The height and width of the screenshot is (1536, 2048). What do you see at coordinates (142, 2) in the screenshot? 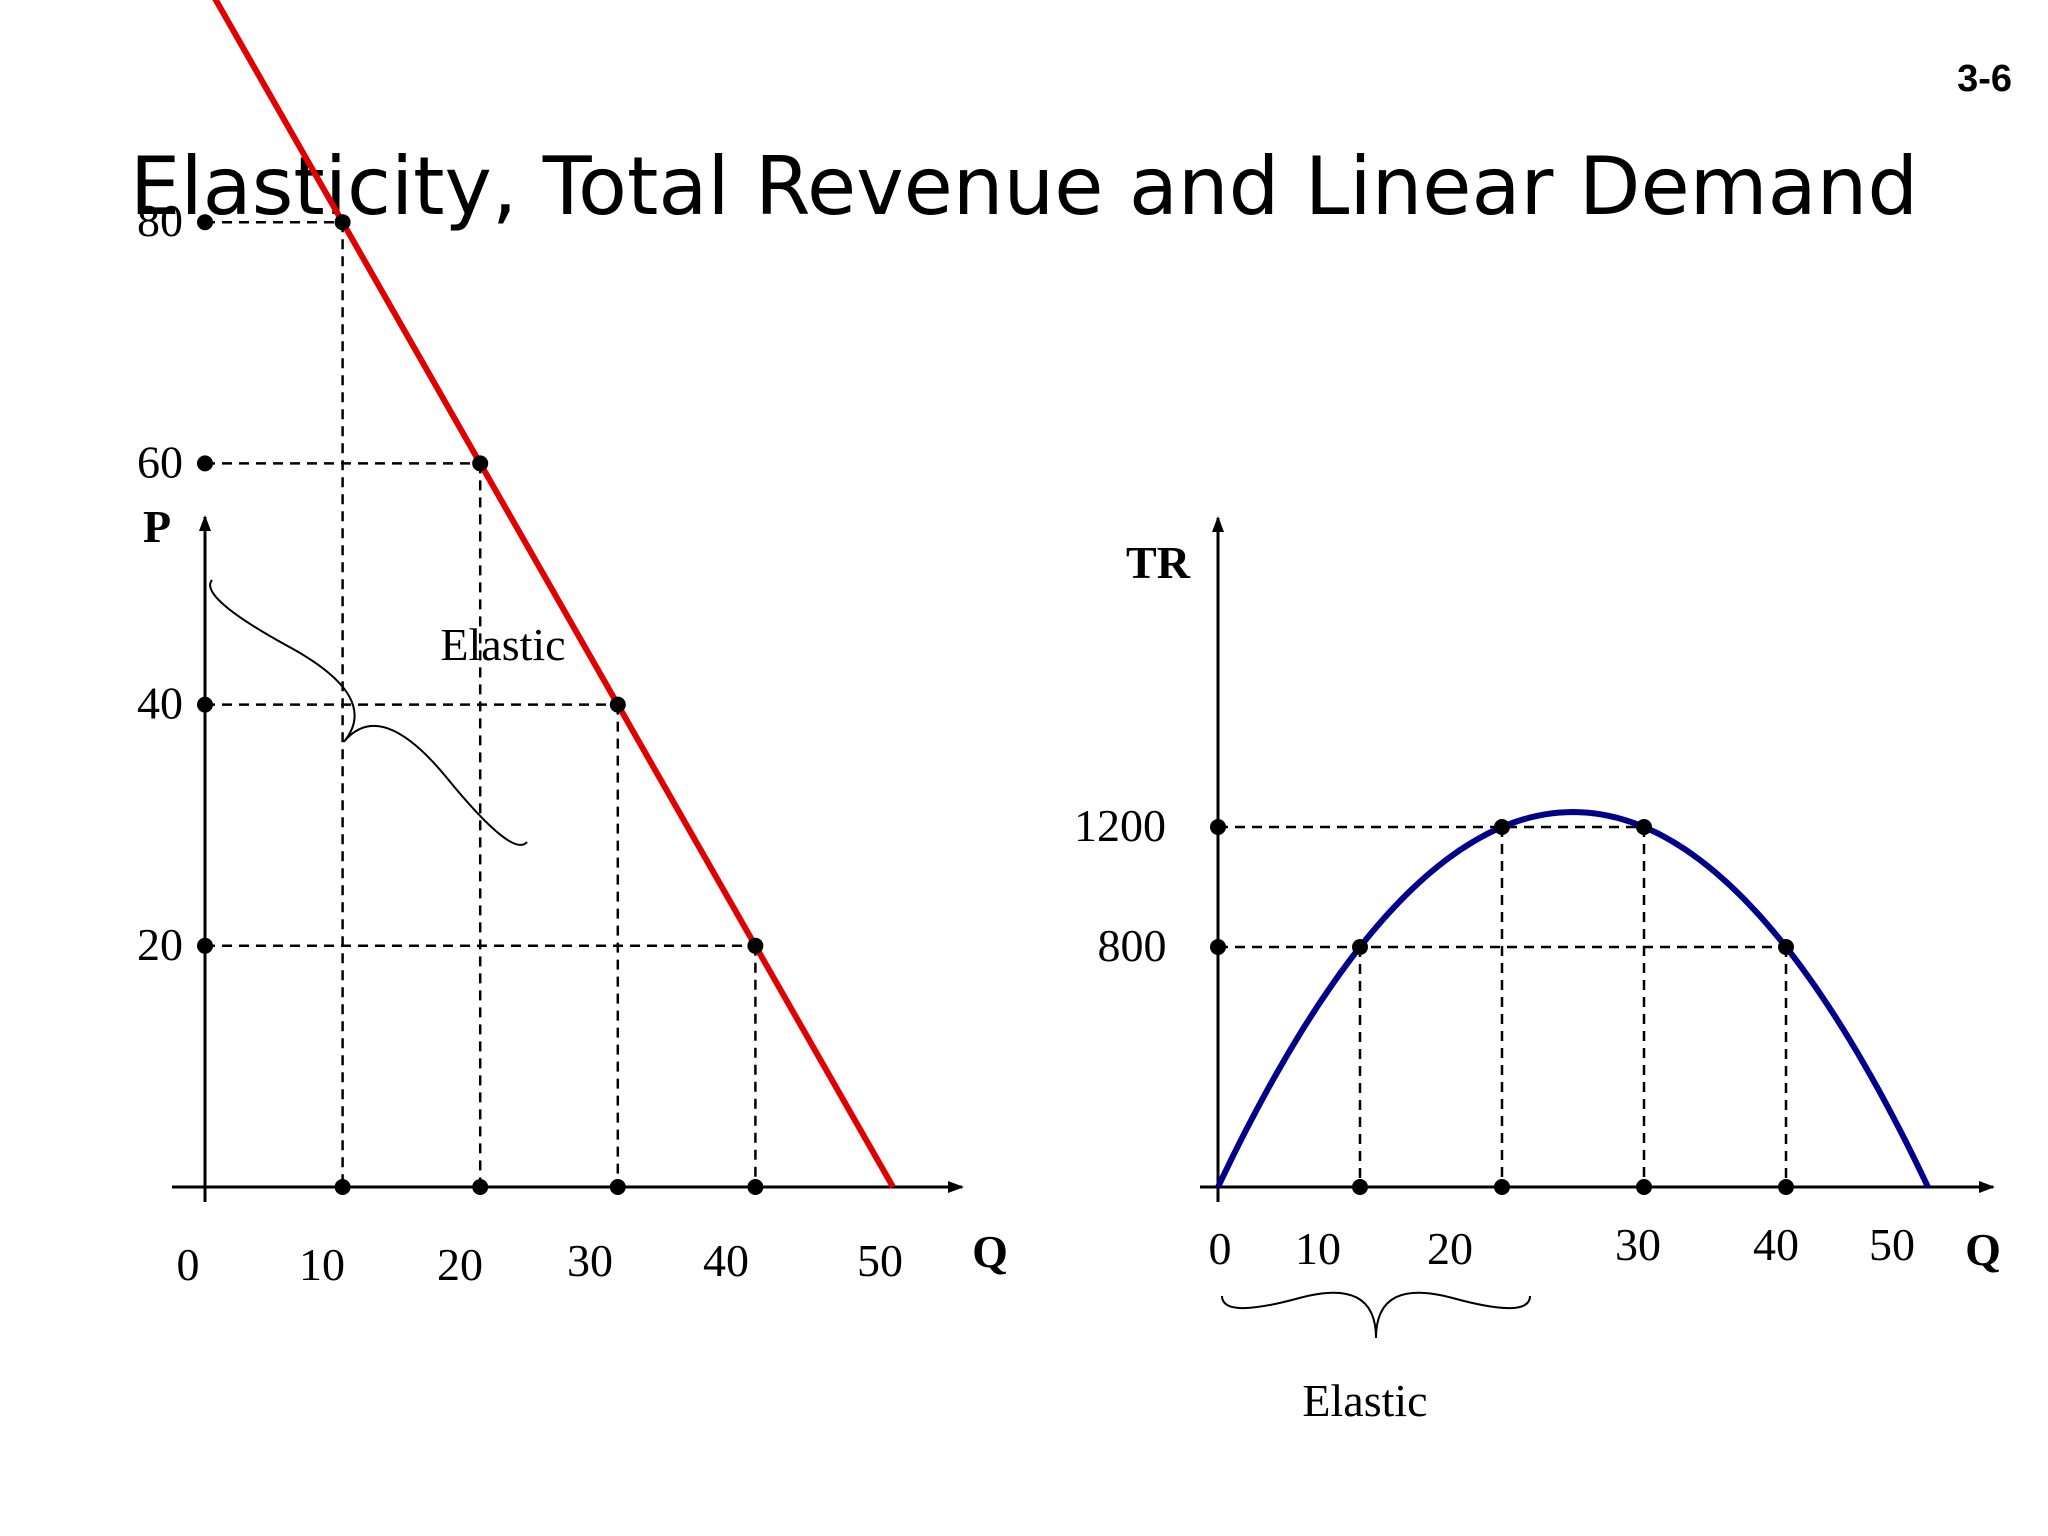
I see `y-tick-label: 100` at bounding box center [142, 2].